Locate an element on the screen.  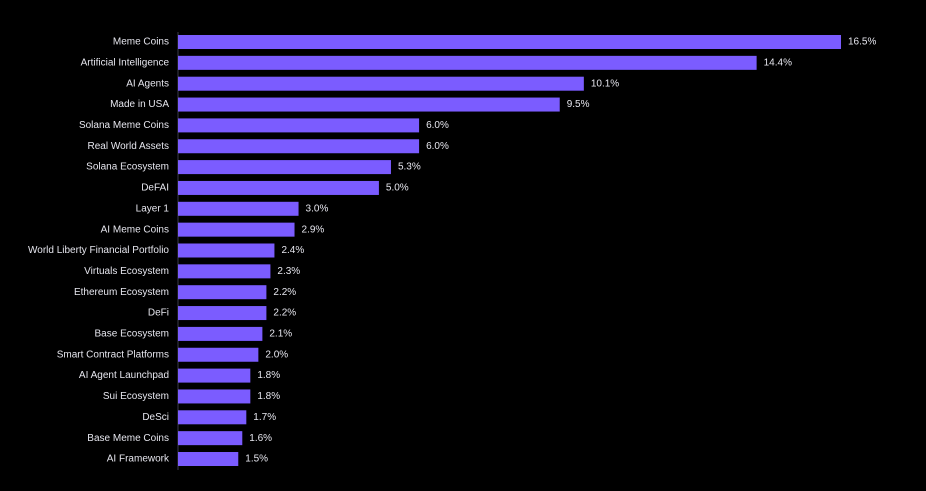
category-label: Solana Ecosystem is located at coordinates (127, 167).